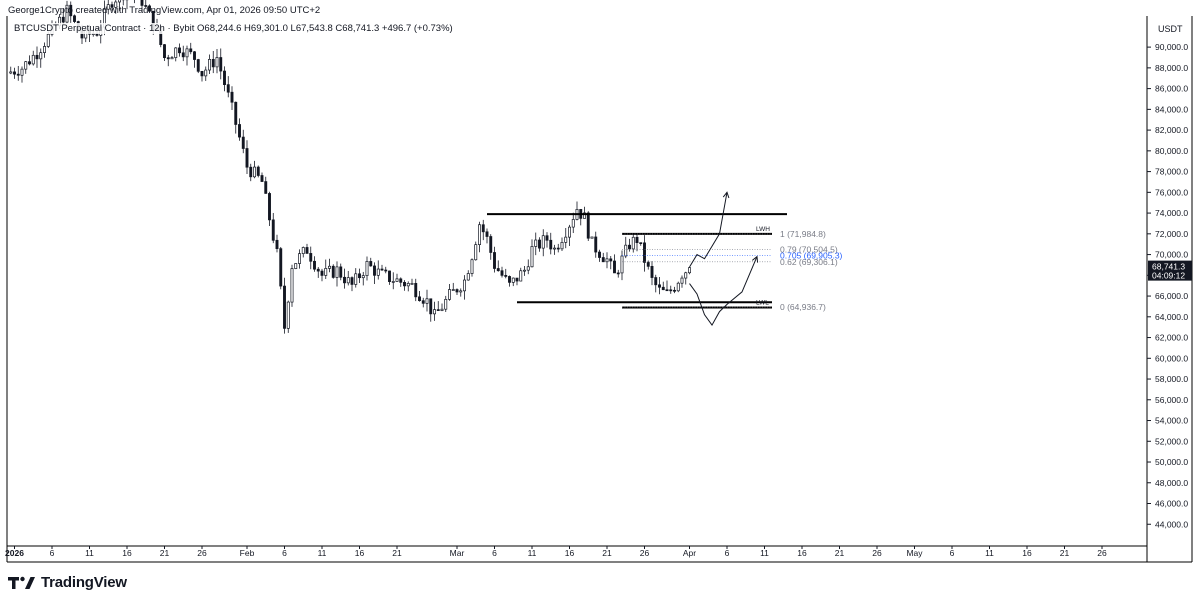 This screenshot has height=602, width=1199. What do you see at coordinates (165, 553) in the screenshot?
I see `time-tick-label: 21` at bounding box center [165, 553].